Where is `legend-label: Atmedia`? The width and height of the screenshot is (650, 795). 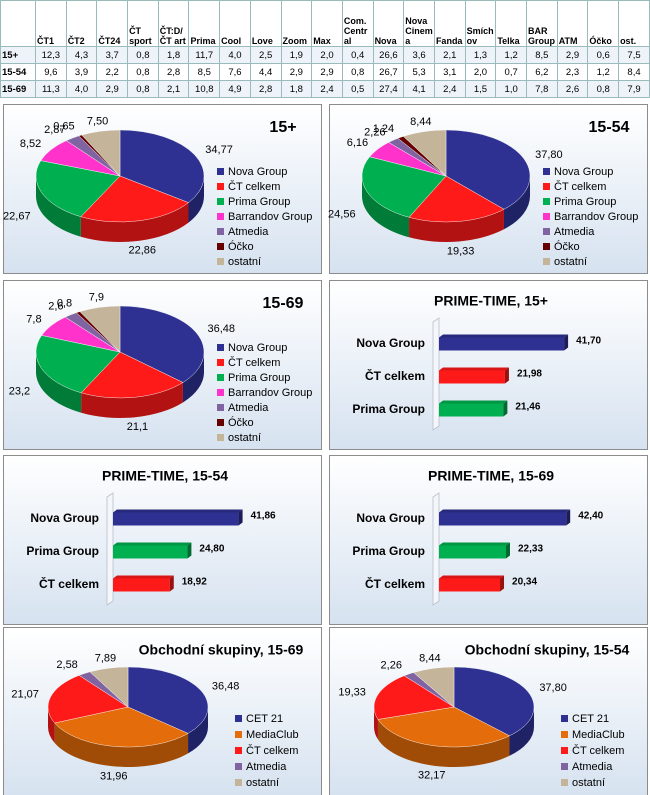 legend-label: Atmedia is located at coordinates (248, 232).